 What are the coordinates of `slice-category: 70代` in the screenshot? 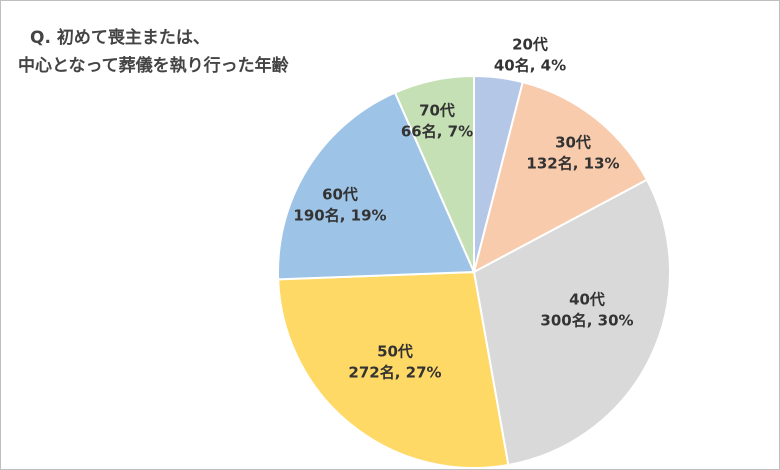 It's located at (437, 111).